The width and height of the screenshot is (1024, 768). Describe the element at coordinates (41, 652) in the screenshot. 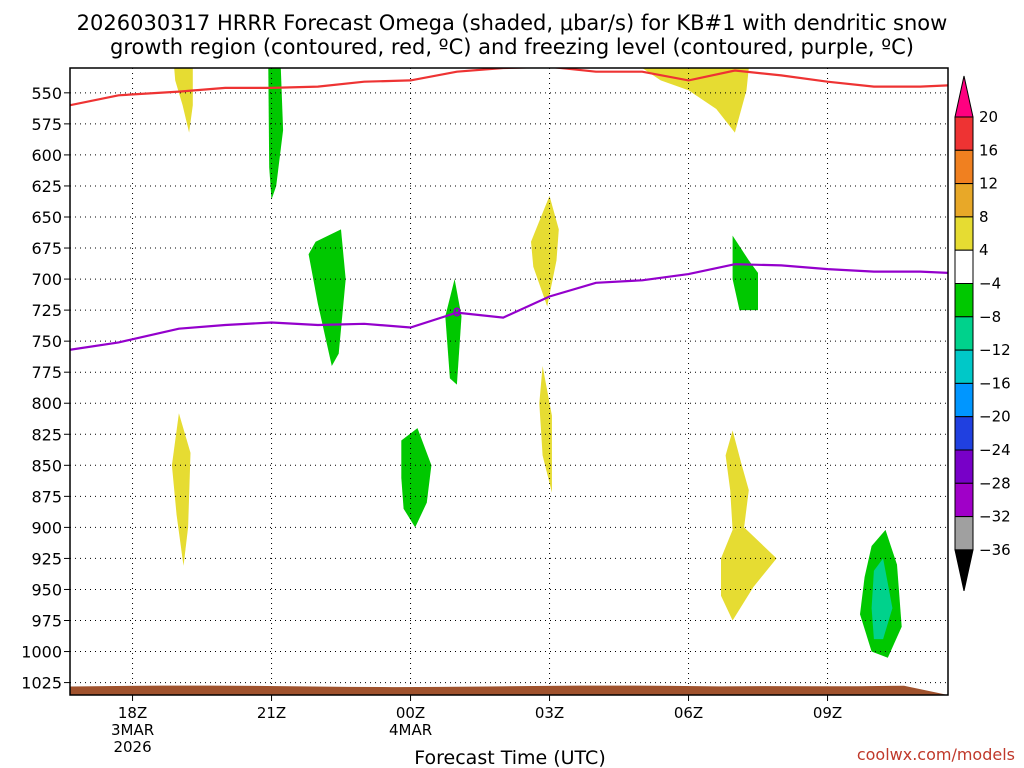

I see `y-tick-label-1000: 1000` at that location.